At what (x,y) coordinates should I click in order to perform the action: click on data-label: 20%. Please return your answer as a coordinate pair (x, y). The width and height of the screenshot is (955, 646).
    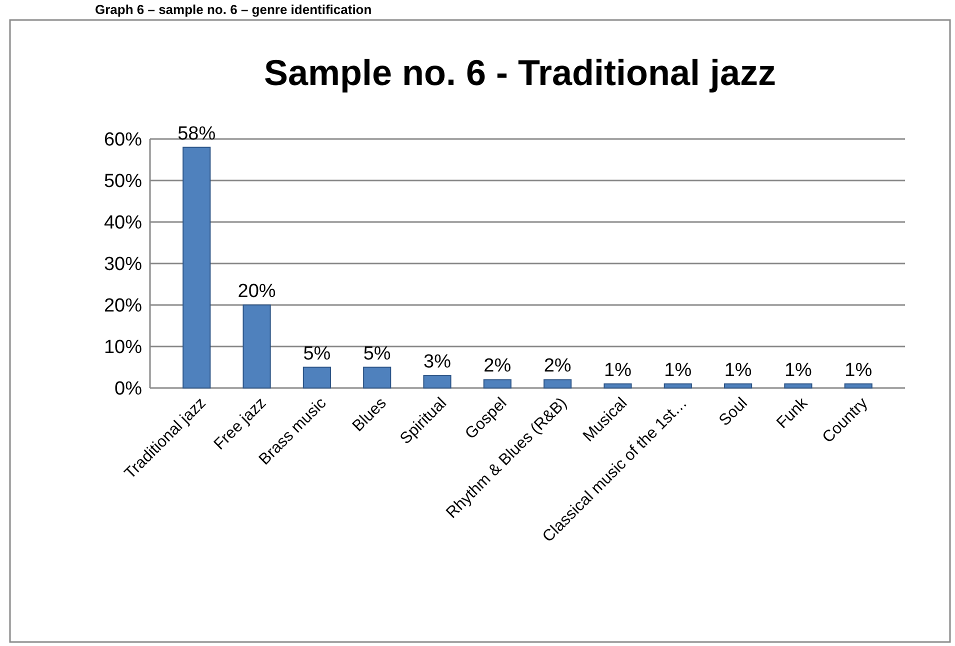
    Looking at the image, I should click on (257, 291).